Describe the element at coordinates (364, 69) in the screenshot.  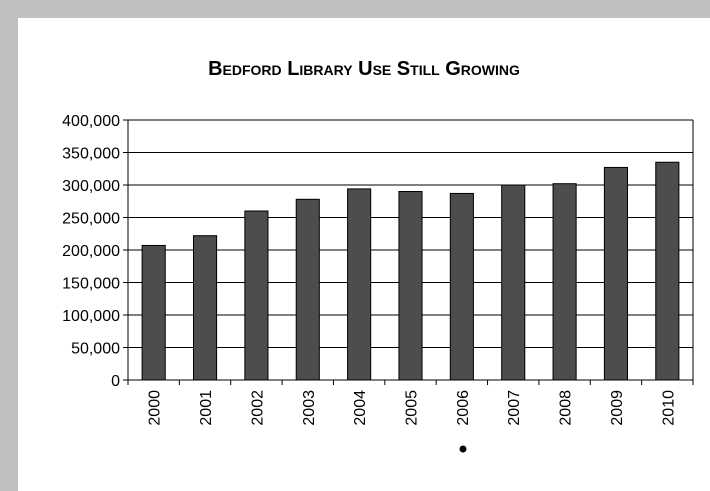
I see `chart-title: Bedford Library Use Still Growing` at that location.